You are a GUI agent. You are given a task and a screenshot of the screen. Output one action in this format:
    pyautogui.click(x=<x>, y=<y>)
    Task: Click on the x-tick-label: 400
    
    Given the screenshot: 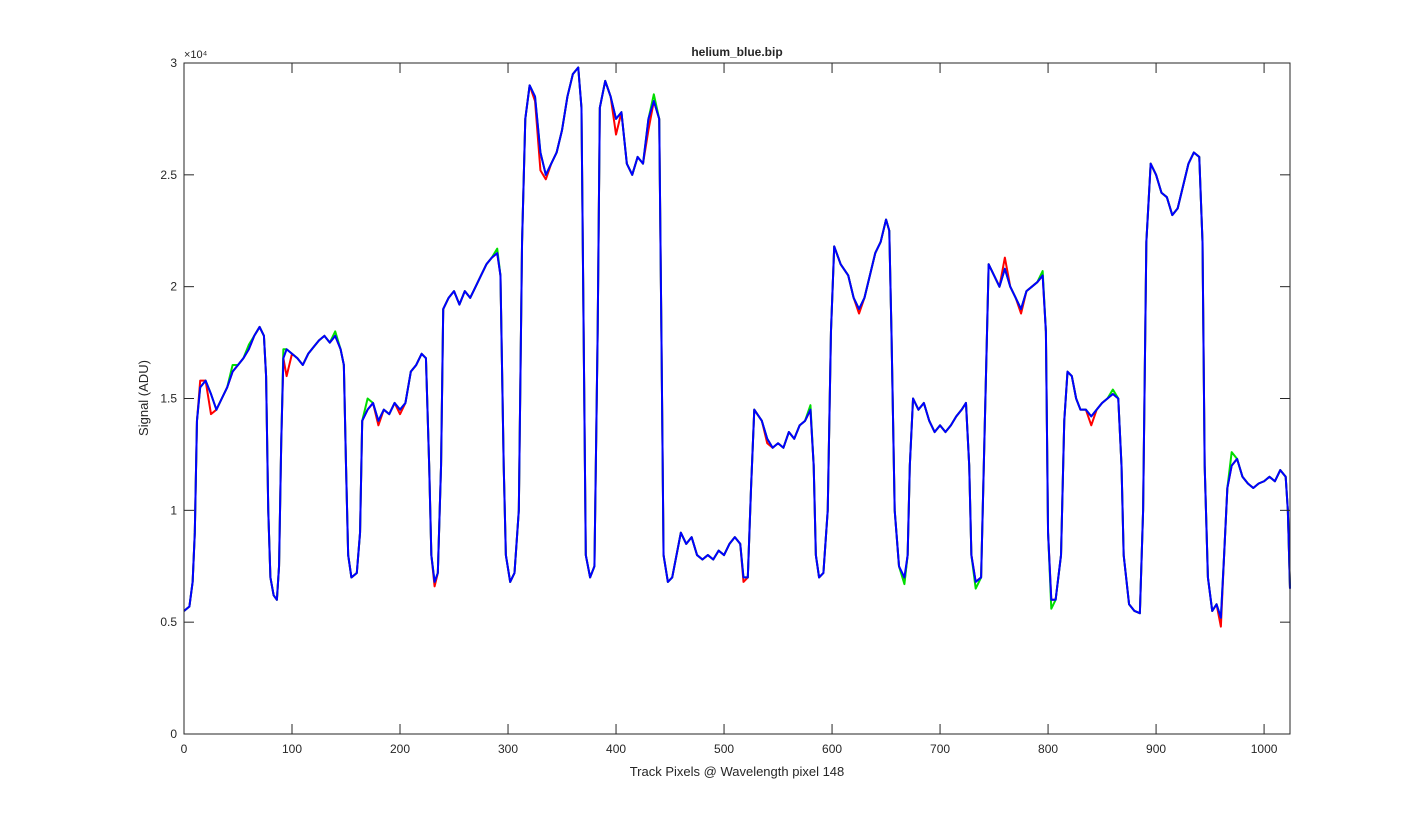 What is the action you would take?
    pyautogui.click(x=616, y=749)
    